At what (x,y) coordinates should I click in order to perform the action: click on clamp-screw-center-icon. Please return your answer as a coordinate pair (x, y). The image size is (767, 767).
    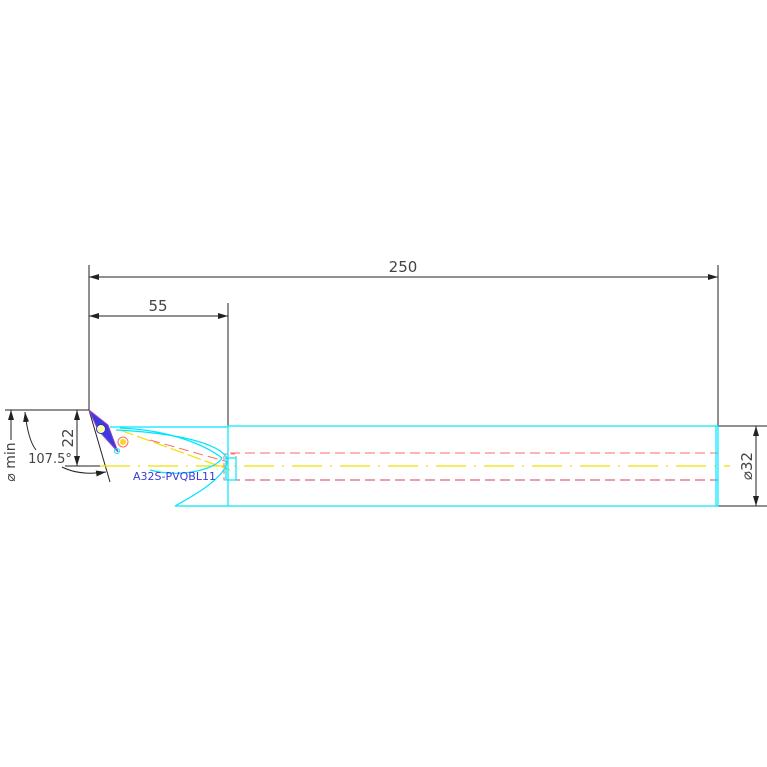
    Looking at the image, I should click on (123, 442).